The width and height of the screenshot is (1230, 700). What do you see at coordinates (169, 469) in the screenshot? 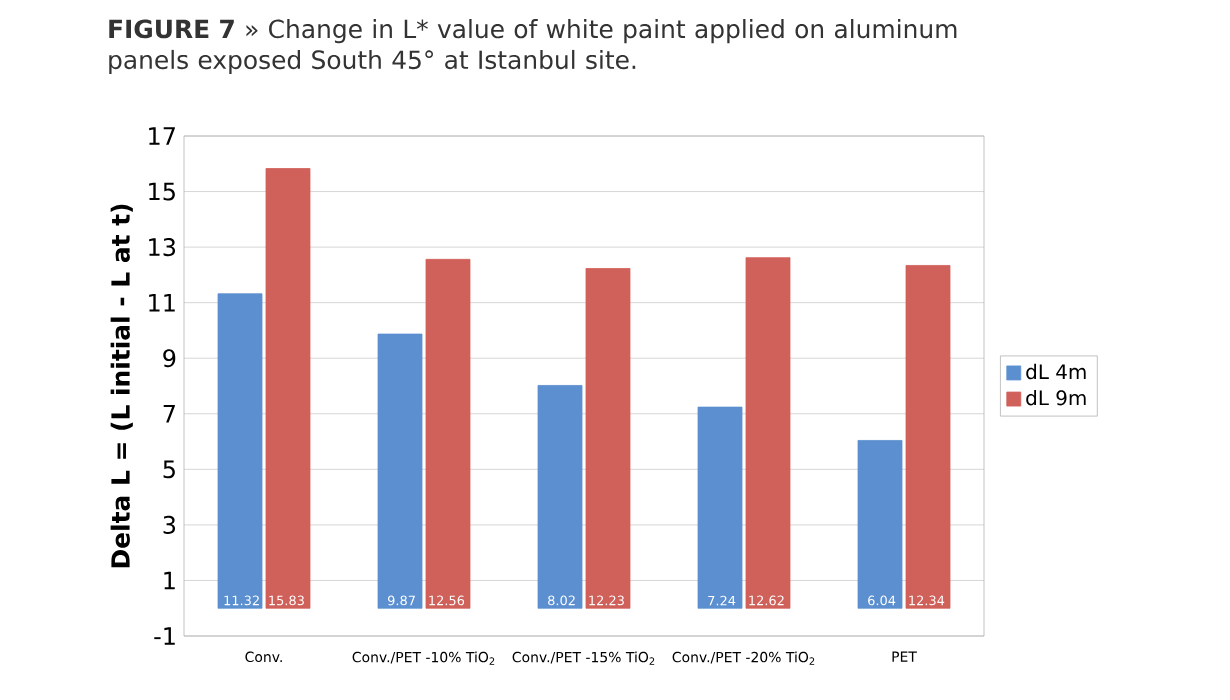
I see `y-tick-label: 5` at bounding box center [169, 469].